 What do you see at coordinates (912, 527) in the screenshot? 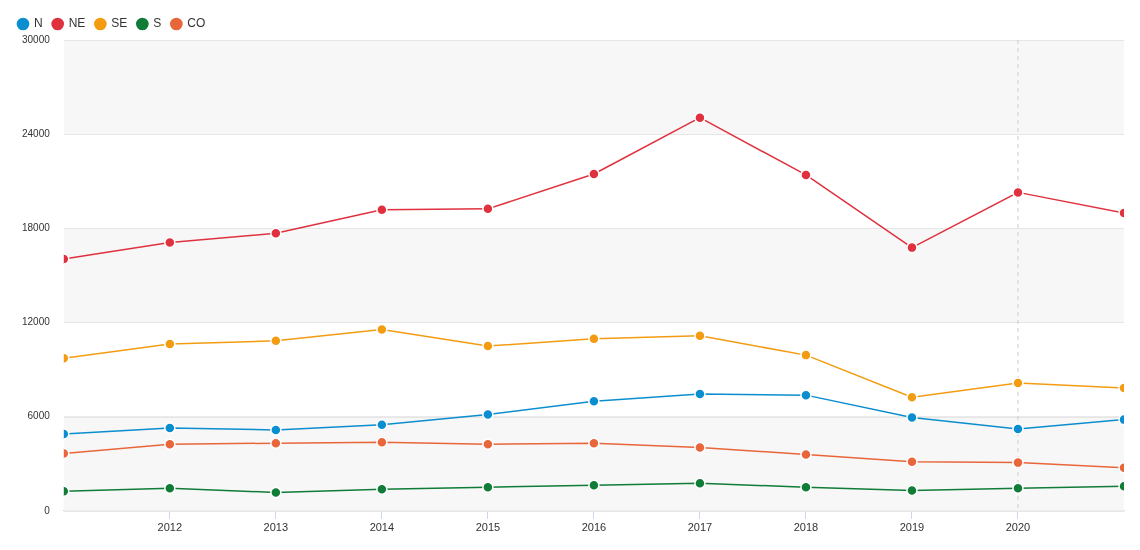
I see `x-tick-label: 2019` at bounding box center [912, 527].